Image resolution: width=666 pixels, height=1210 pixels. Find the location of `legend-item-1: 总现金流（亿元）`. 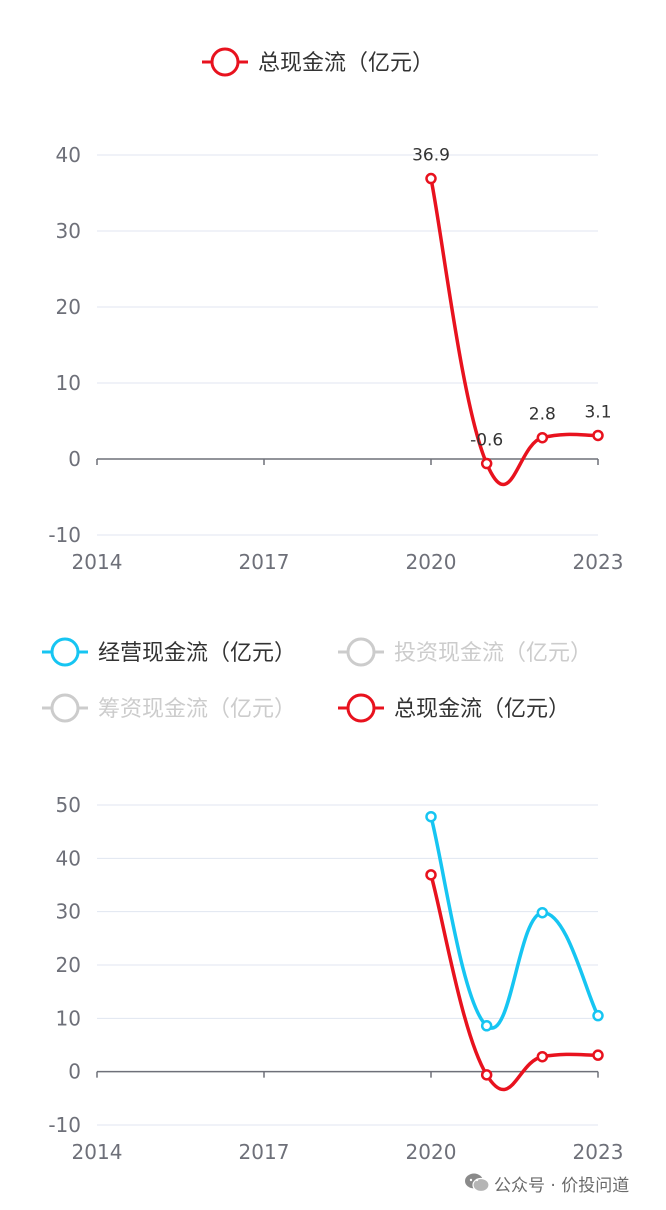

legend-item-1: 总现金流（亿元） is located at coordinates (318, 62).